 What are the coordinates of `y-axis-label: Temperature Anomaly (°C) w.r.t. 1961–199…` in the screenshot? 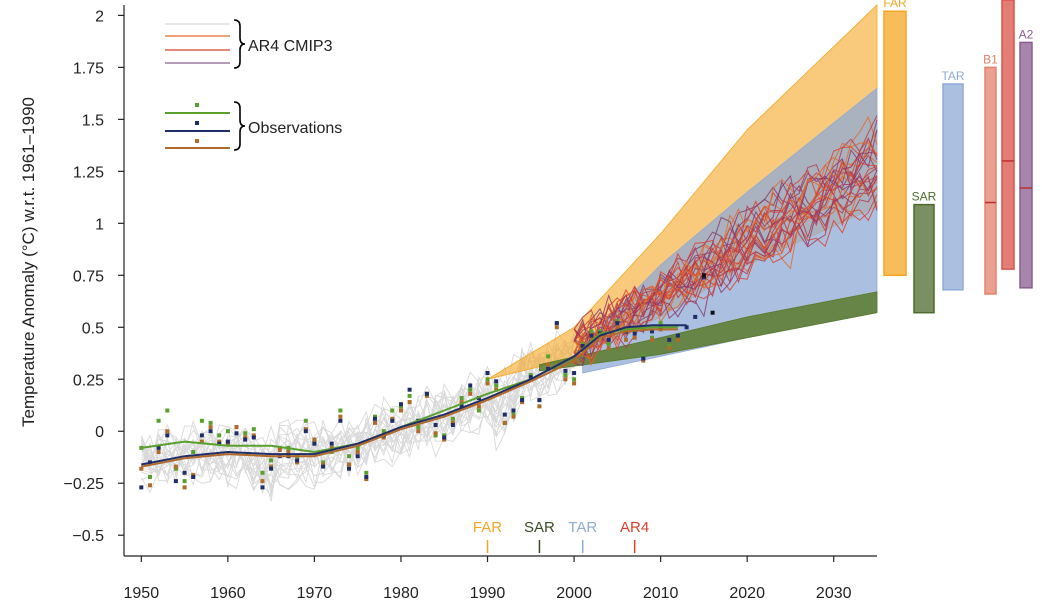 It's located at (28, 262).